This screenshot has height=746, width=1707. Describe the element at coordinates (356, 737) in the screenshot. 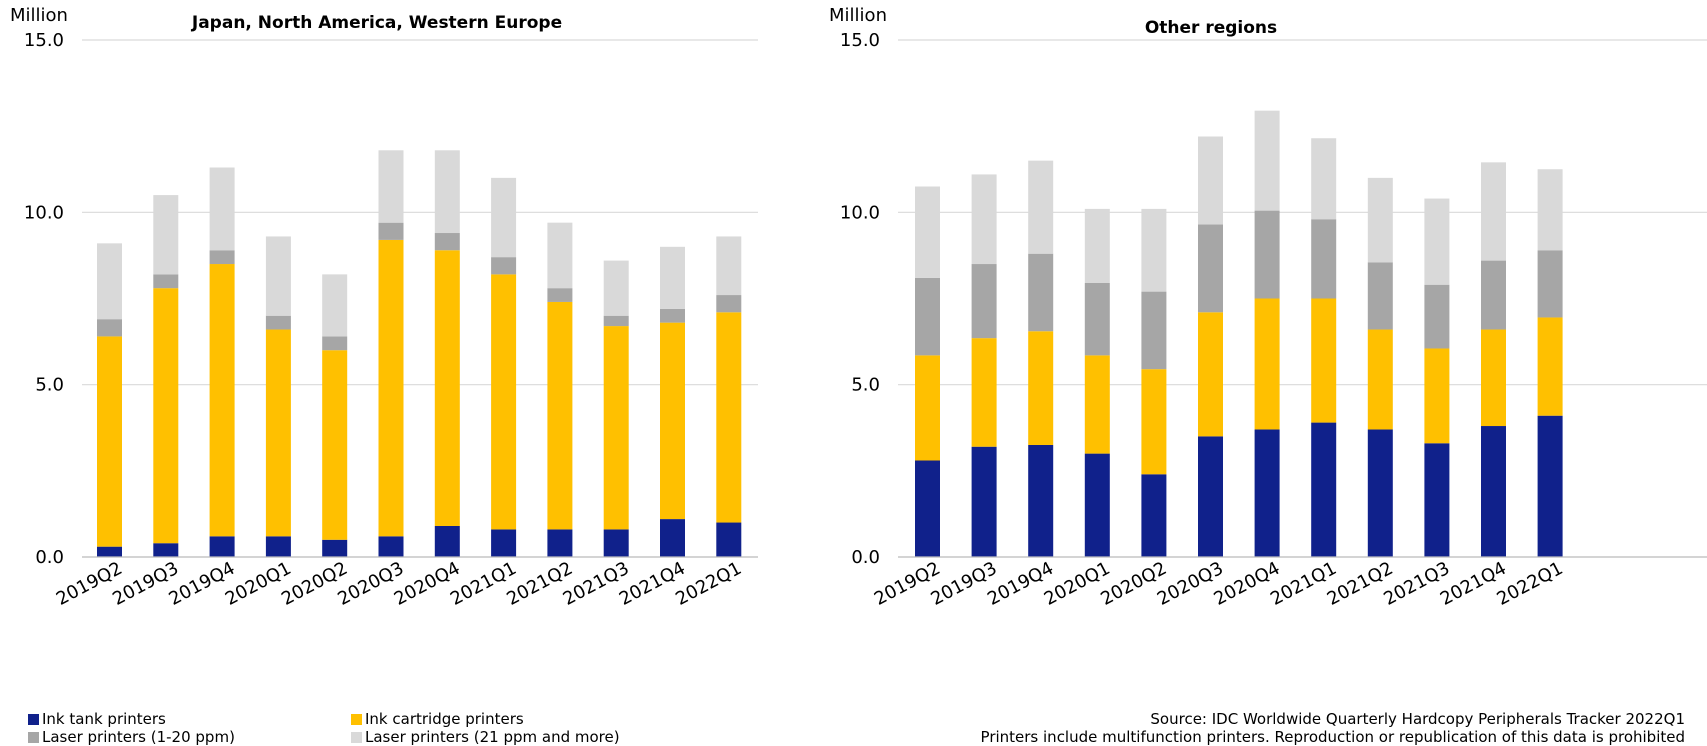

I see `legend-swatch-laser-21-plus` at that location.